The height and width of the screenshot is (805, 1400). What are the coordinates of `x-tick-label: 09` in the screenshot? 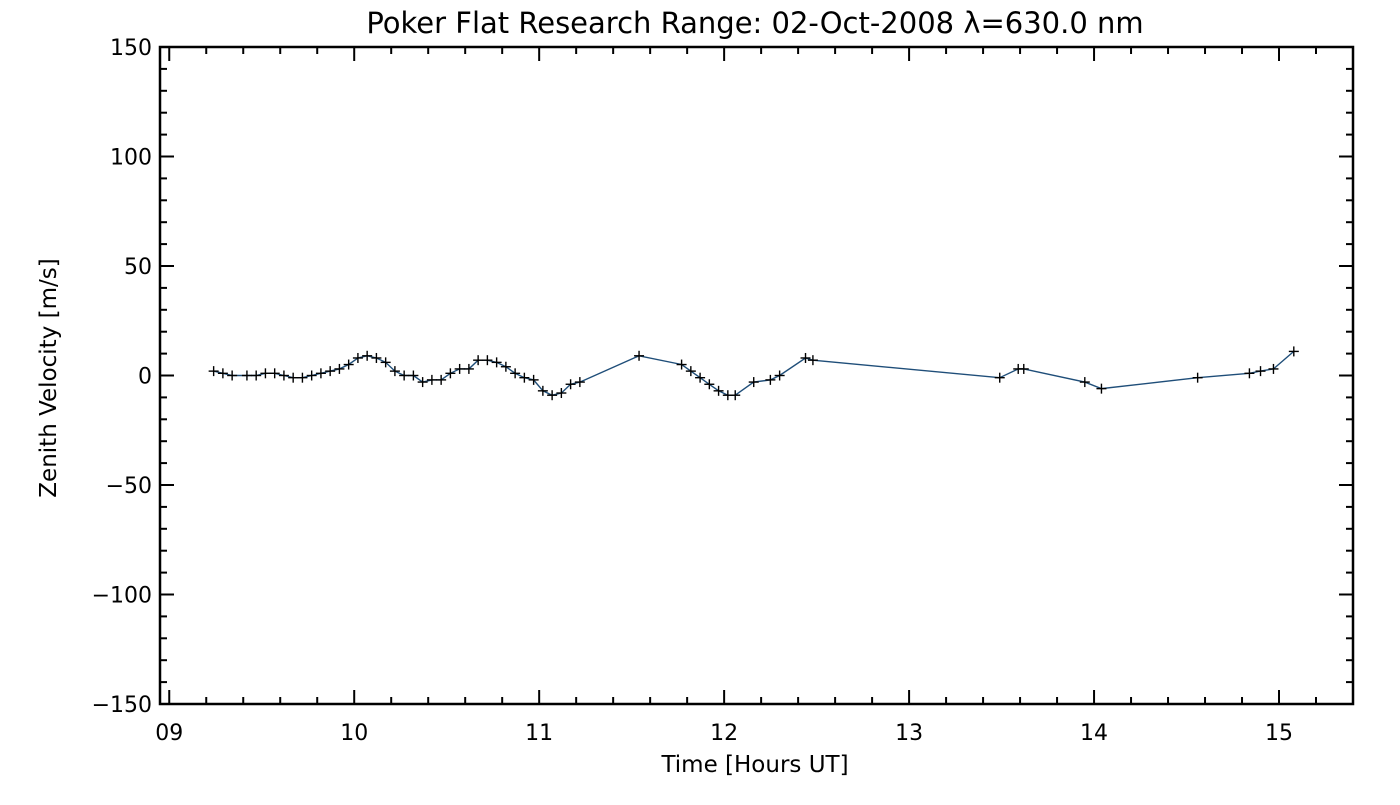 It's located at (169, 733).